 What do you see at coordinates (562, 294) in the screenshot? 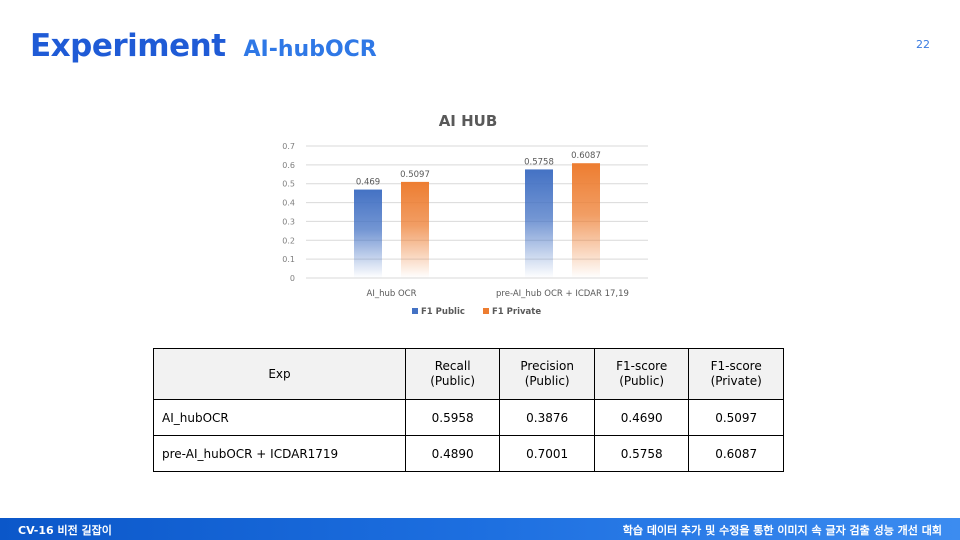
I see `x-category-label: pre-AI_hub OCR + ICDAR 17,19` at bounding box center [562, 294].